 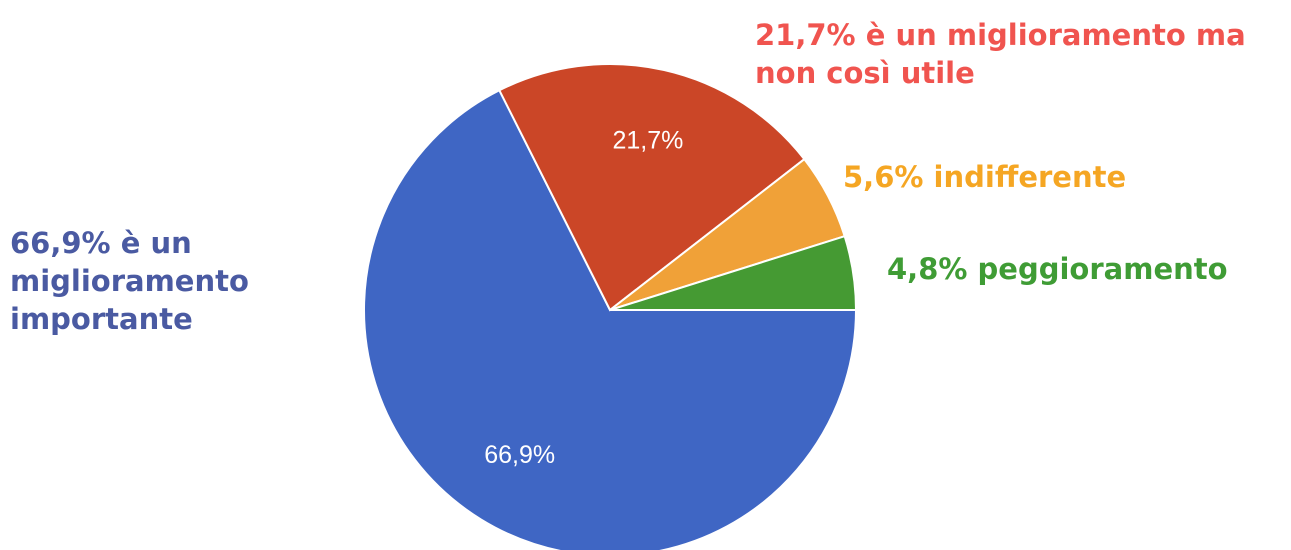 I want to click on legend-label: 4,8% peggioramento, so click(x=1087, y=269).